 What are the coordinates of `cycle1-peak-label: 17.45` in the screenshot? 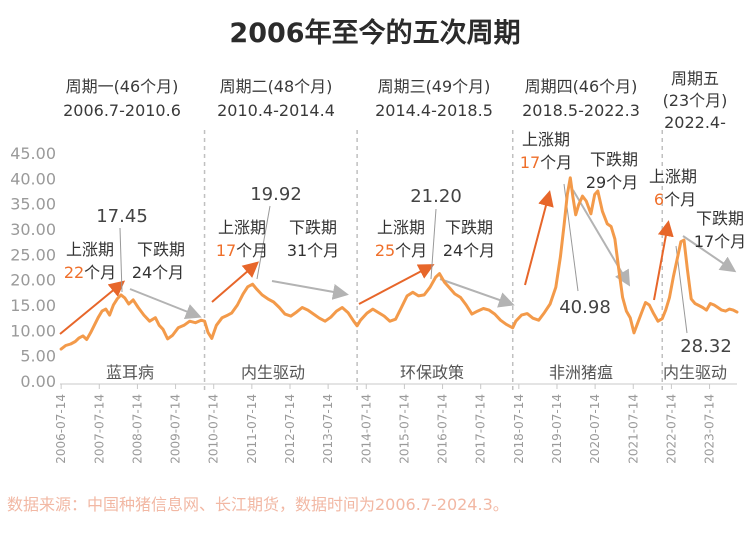 It's located at (122, 216).